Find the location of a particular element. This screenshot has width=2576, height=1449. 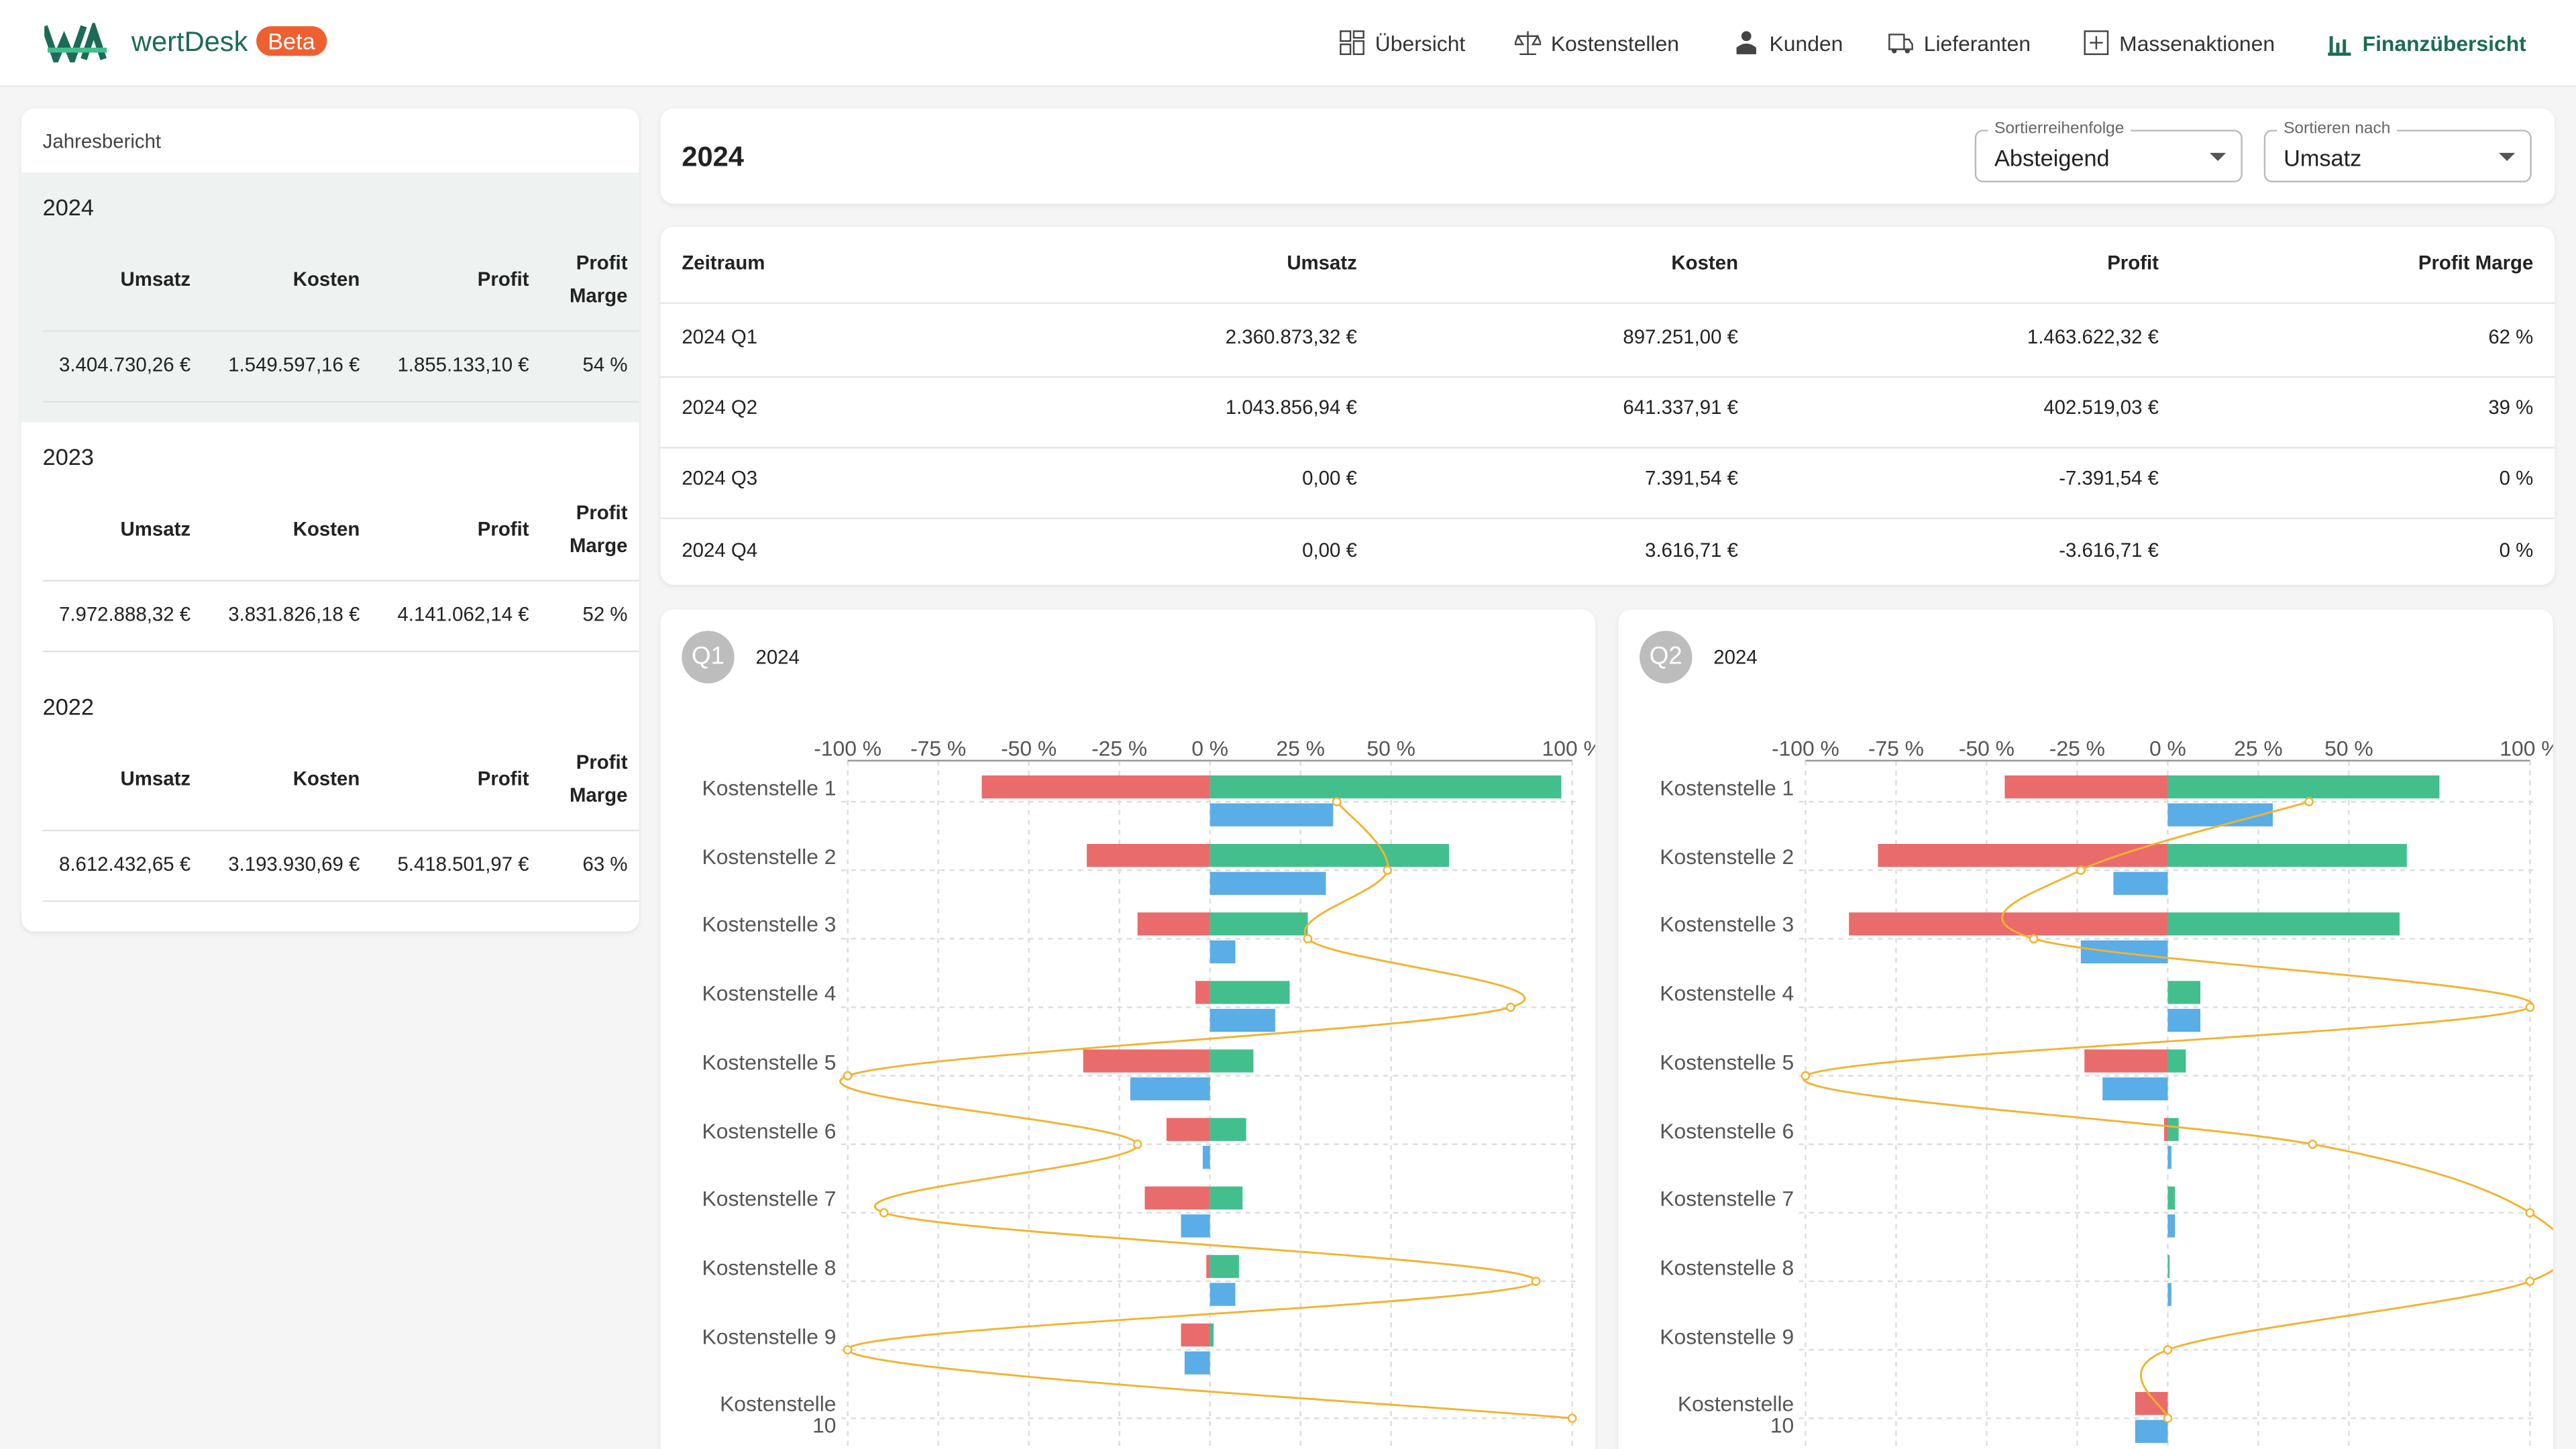

table-header: Profit is located at coordinates (2133, 262).